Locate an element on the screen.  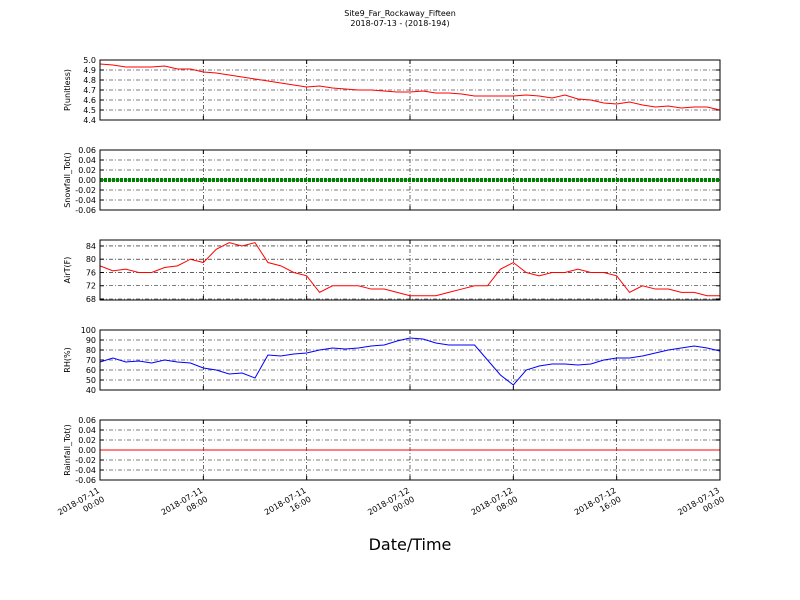
y-tick-label: 68 is located at coordinates (91, 299).